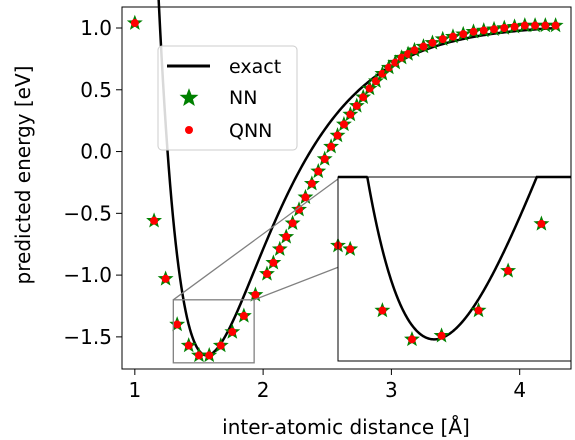 The height and width of the screenshot is (440, 575). What do you see at coordinates (391, 390) in the screenshot?
I see `x-tick-label: 3` at bounding box center [391, 390].